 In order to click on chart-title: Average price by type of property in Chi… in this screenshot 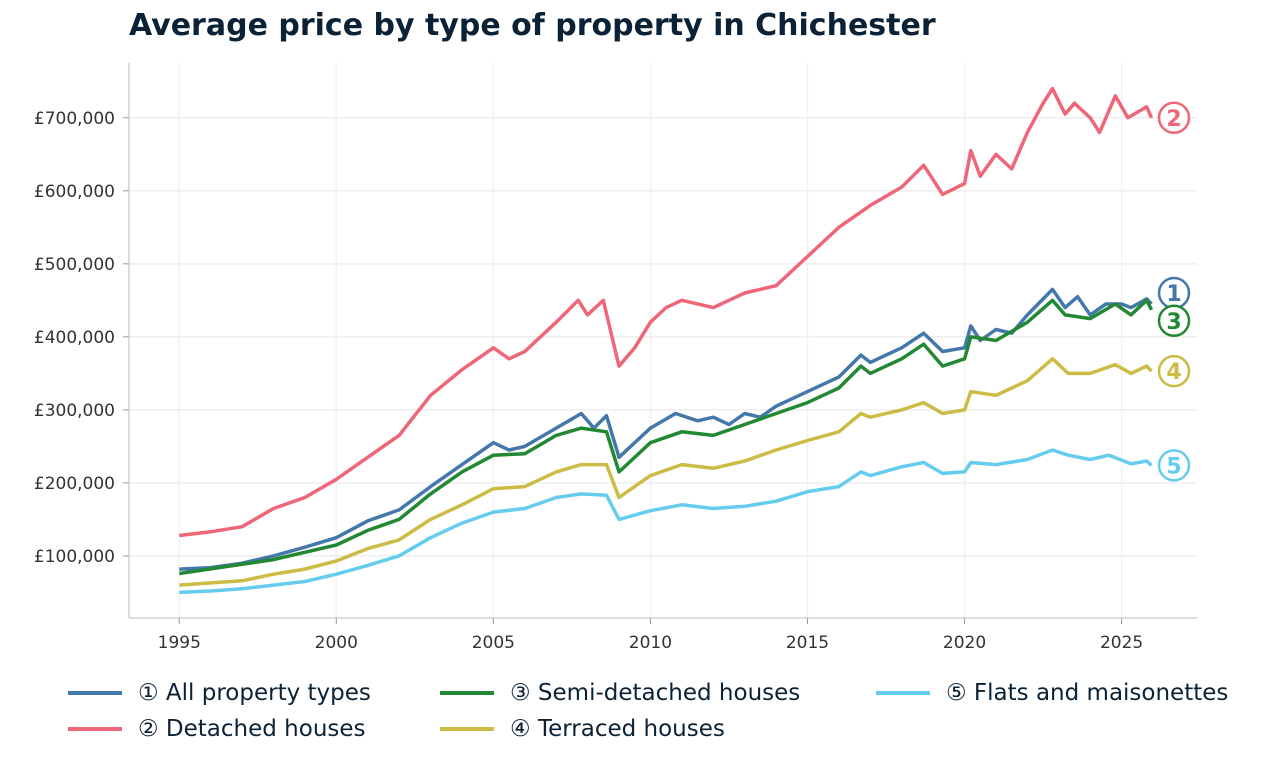, I will do `click(532, 25)`.